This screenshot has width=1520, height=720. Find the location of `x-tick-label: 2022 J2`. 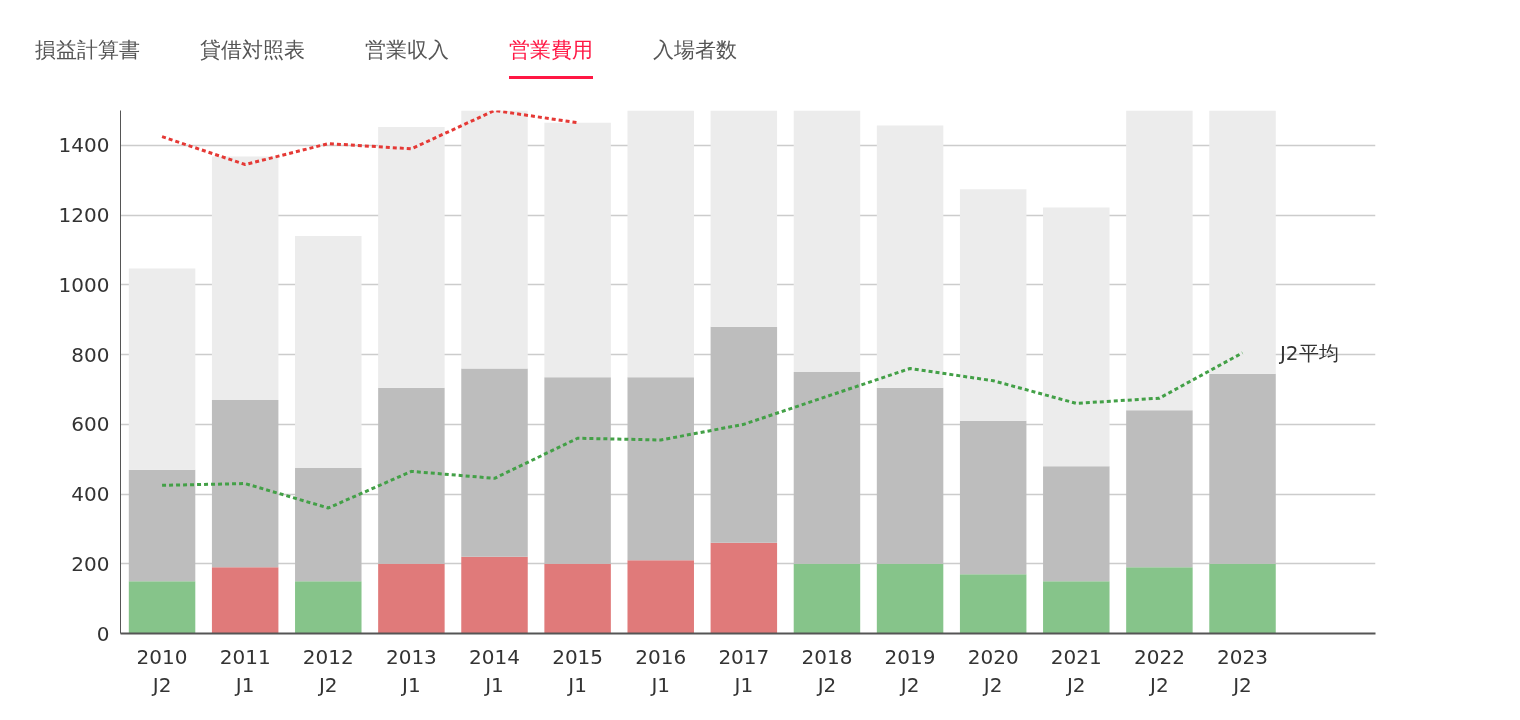

x-tick-label: 2022 J2 is located at coordinates (1159, 671).